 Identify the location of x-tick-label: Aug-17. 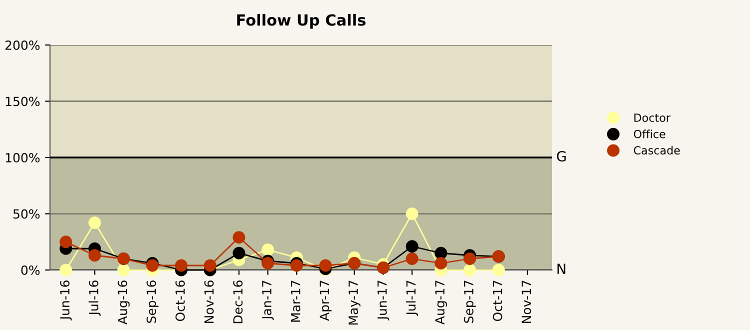
(441, 302).